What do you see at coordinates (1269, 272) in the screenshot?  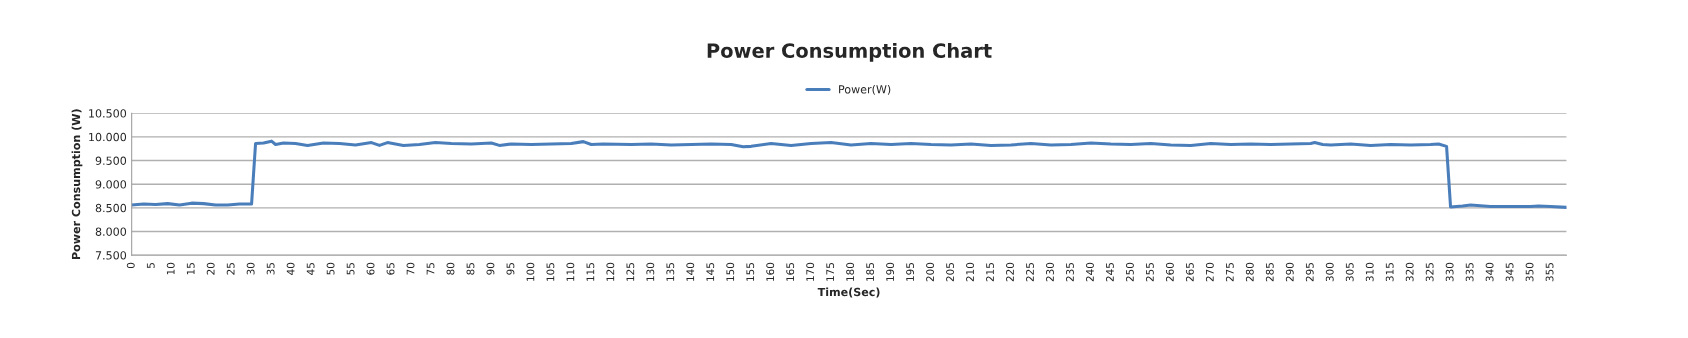 I see `x-tick-label: 285` at bounding box center [1269, 272].